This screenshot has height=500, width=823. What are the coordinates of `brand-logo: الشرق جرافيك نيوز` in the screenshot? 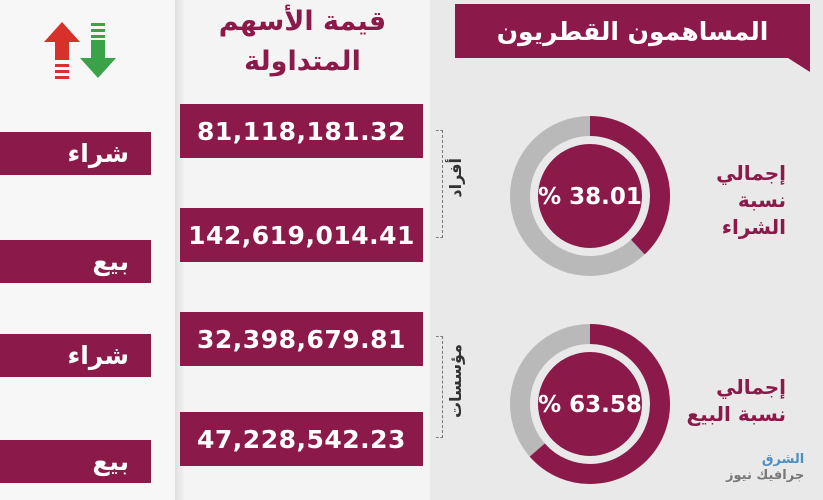 It's located at (765, 468).